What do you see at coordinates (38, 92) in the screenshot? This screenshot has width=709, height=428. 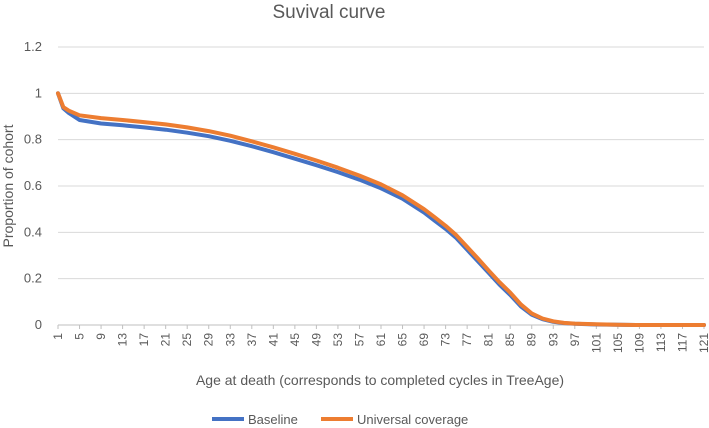 I see `y-tick-label: 1` at bounding box center [38, 92].